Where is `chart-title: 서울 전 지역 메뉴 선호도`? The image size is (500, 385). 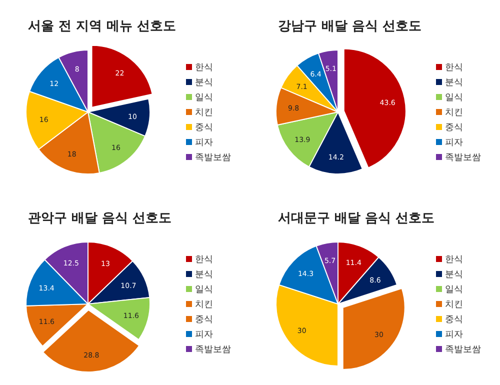
chart-title: 서울 전 지역 메뉴 선호도 is located at coordinates (102, 26).